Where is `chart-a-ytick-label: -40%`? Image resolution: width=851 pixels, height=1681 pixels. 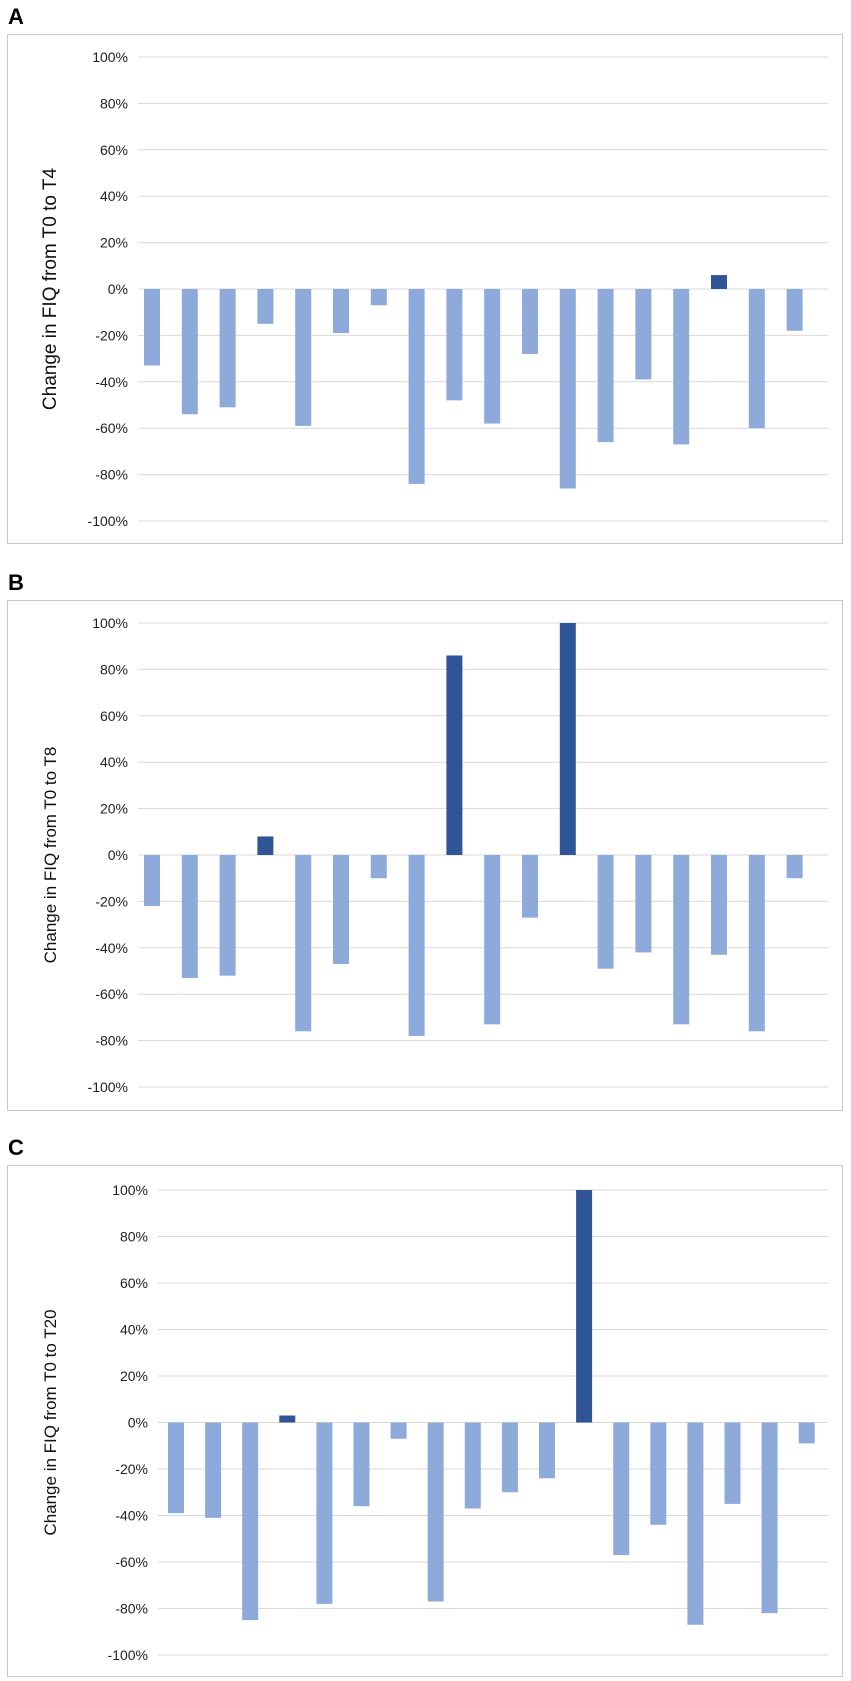
chart-a-ytick-label: -40% is located at coordinates (111, 382).